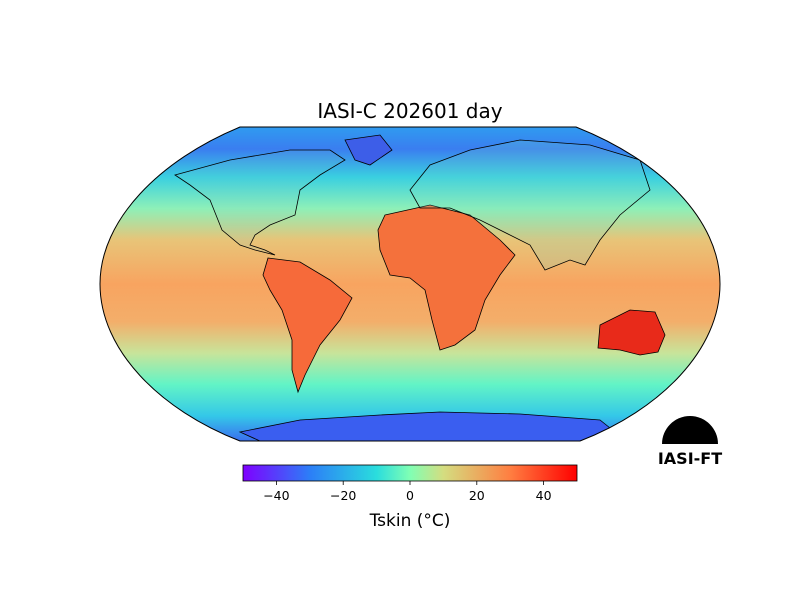 Image resolution: width=800 pixels, height=600 pixels. Describe the element at coordinates (410, 495) in the screenshot. I see `tick-label: 0` at that location.